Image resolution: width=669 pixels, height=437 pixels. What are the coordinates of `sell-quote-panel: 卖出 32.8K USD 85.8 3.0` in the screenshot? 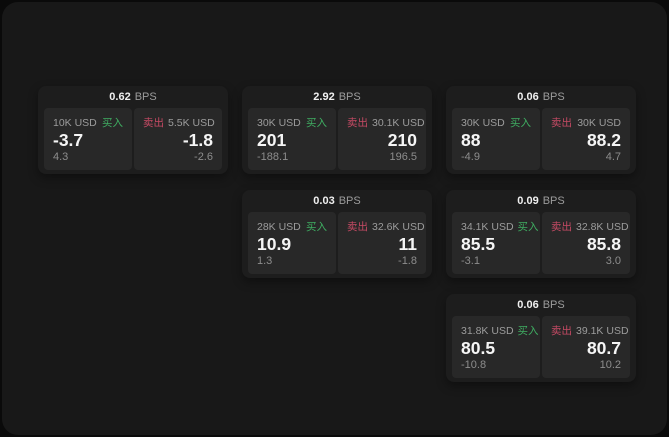 It's located at (586, 243).